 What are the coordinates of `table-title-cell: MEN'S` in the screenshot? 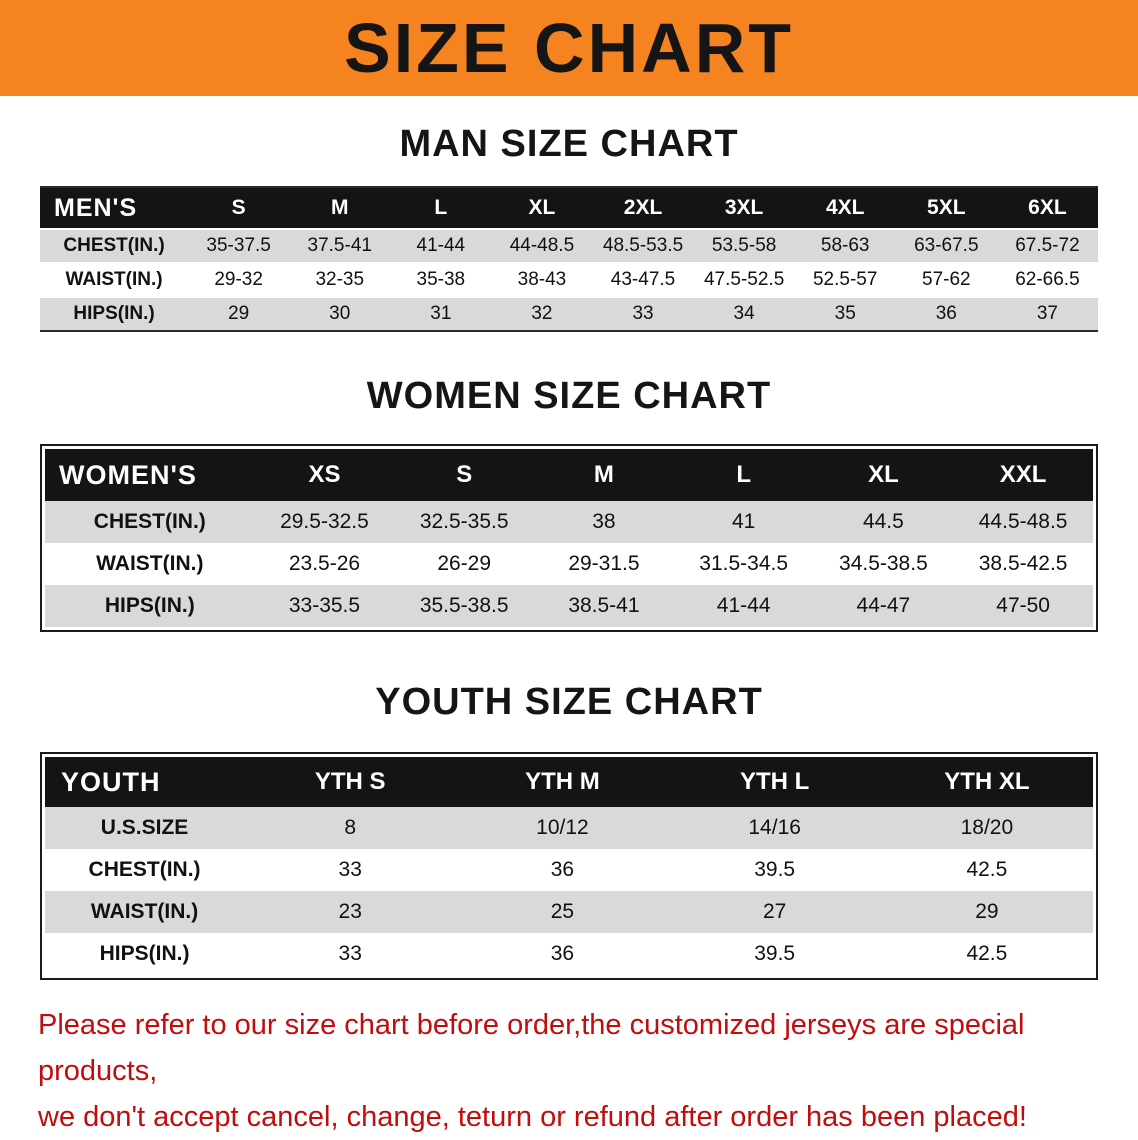 It's located at (114, 208).